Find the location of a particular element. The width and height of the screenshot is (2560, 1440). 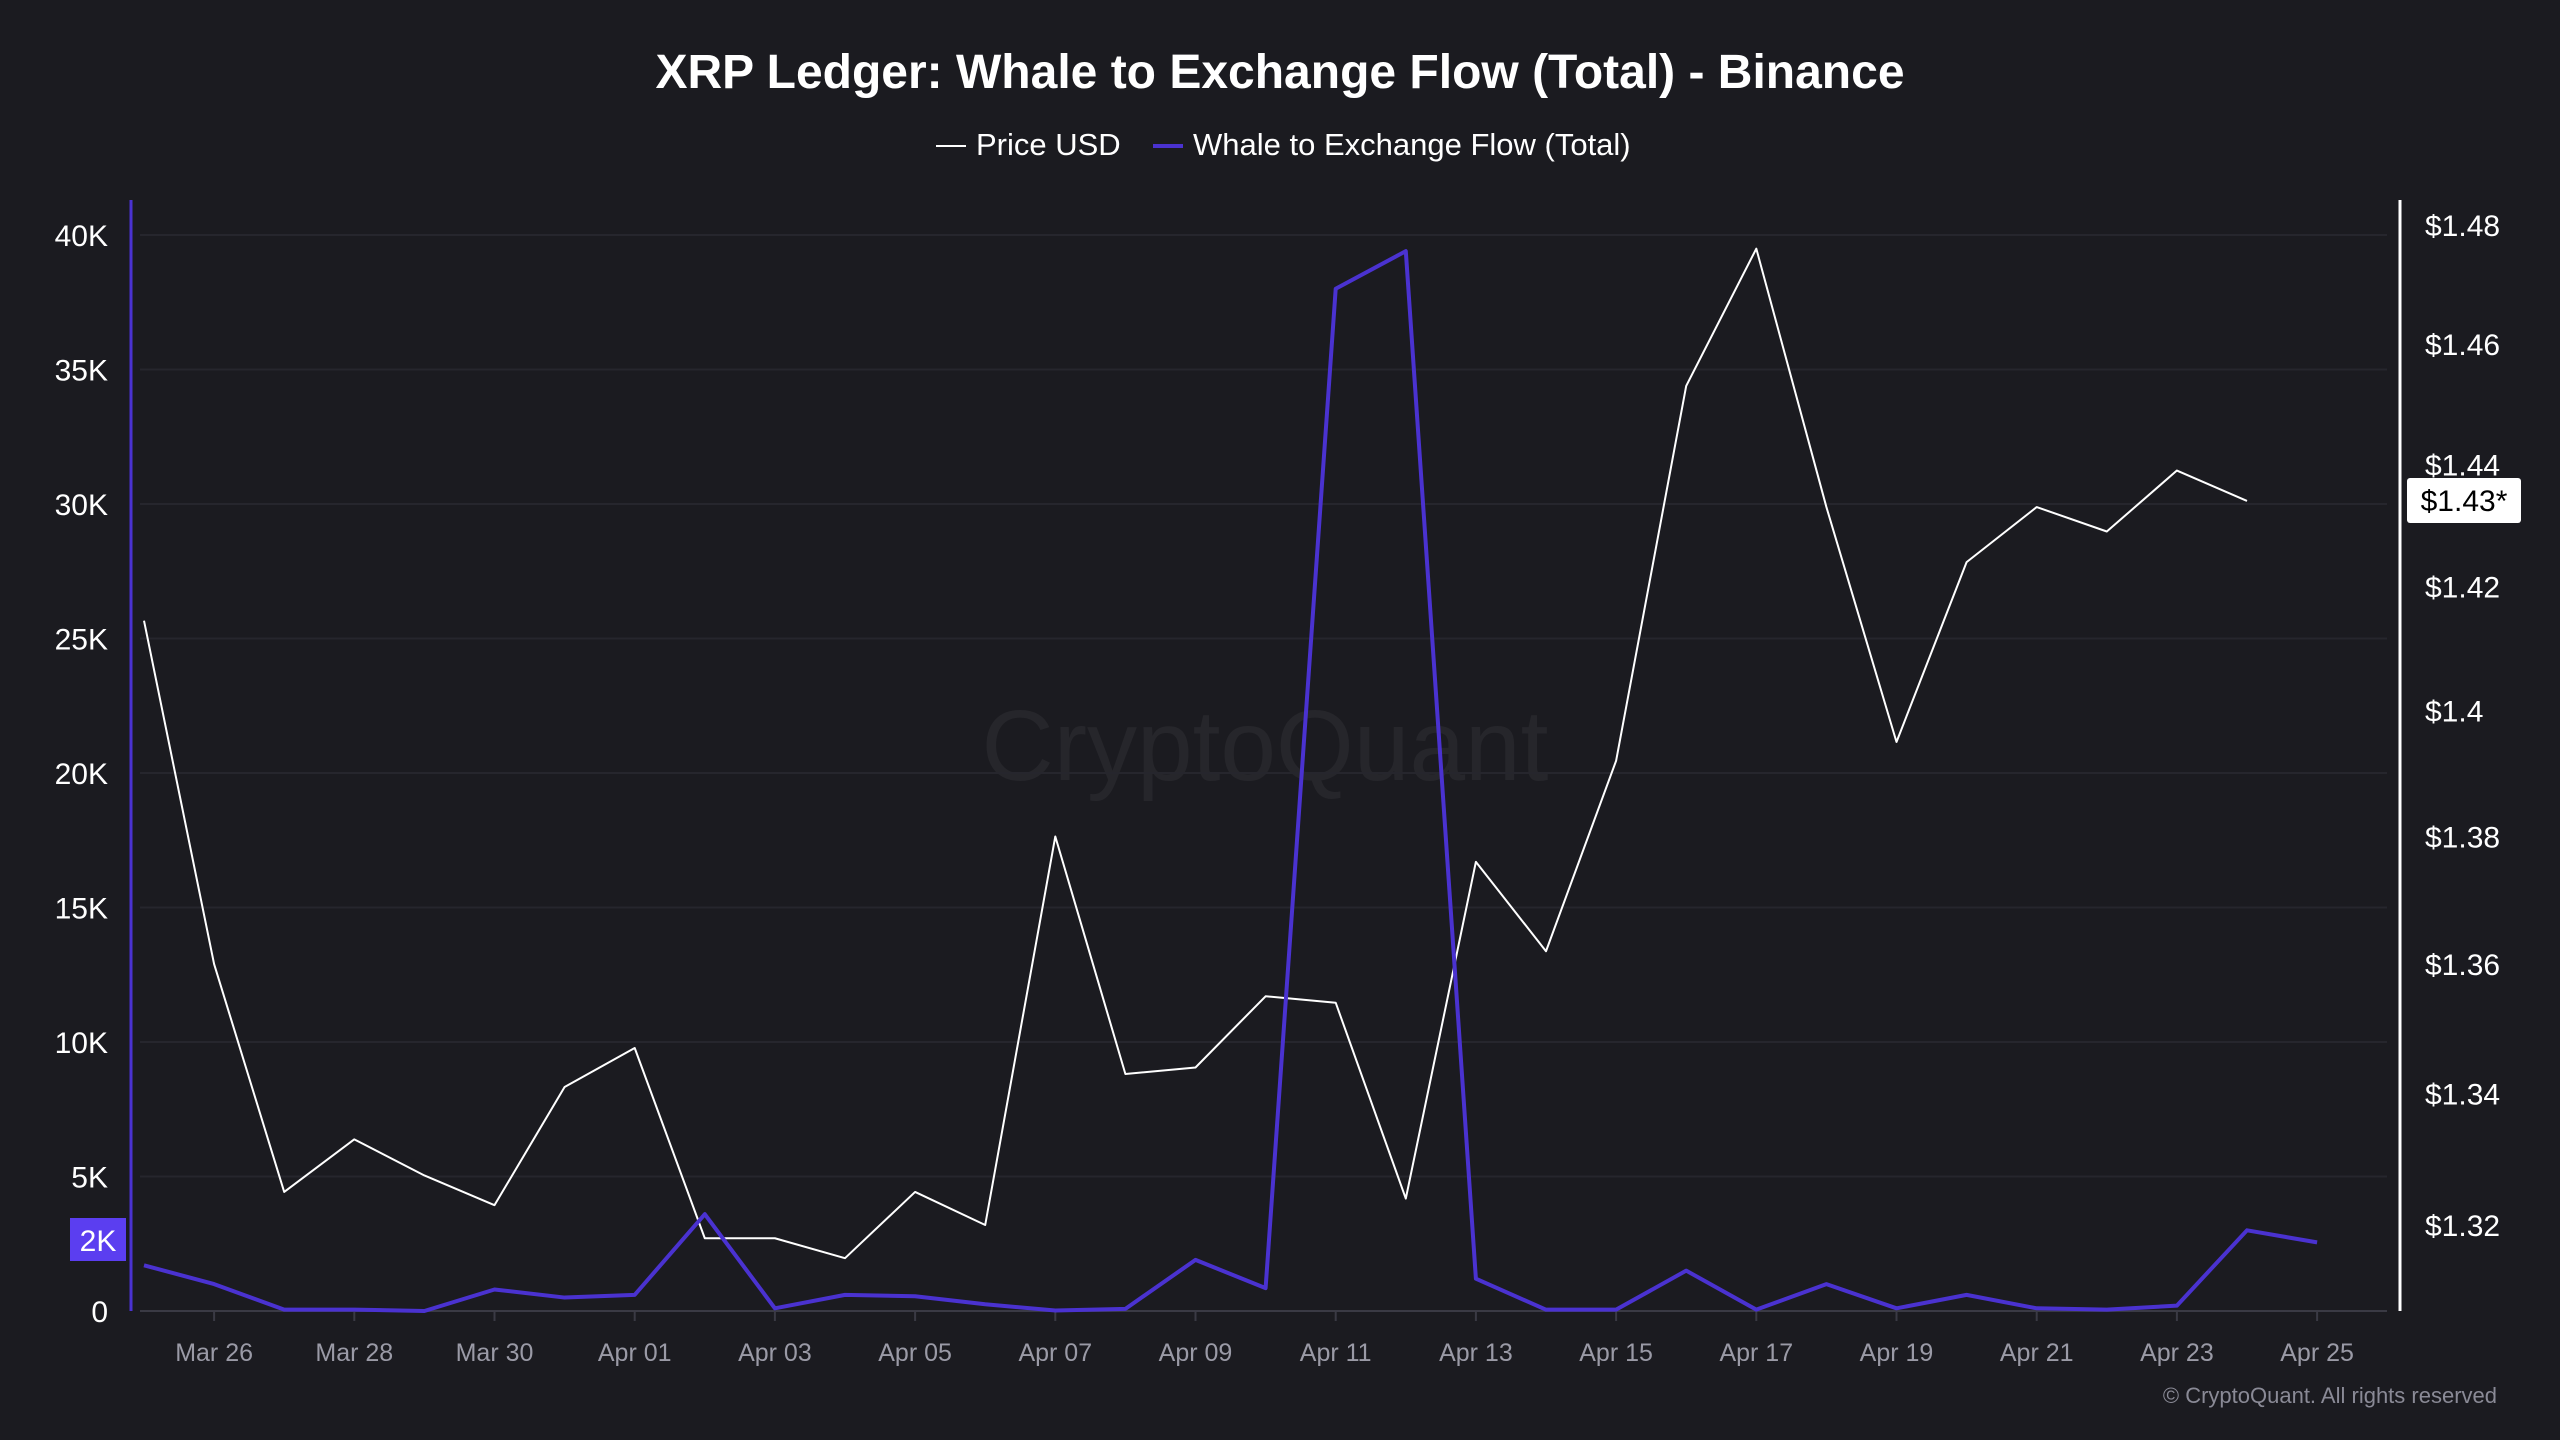

right-tick-label: $1.44 is located at coordinates (2462, 465).